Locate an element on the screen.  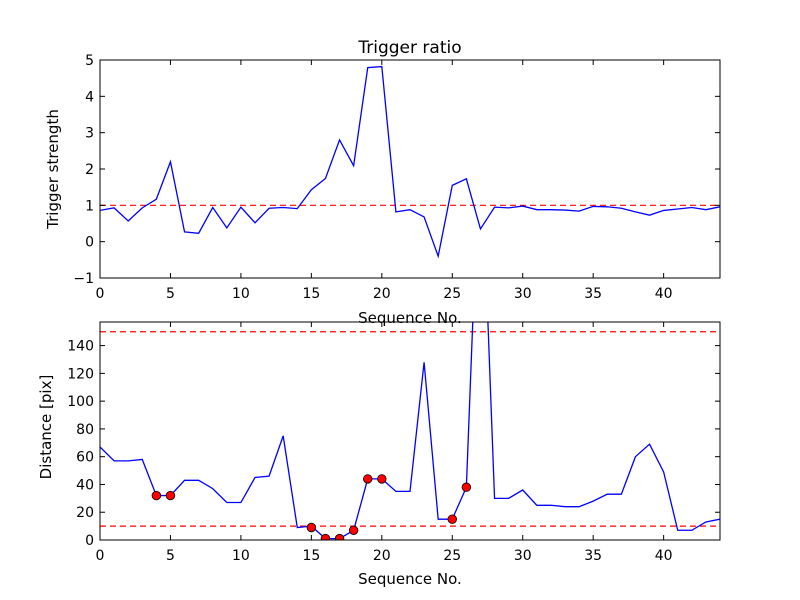
y-tick-label: −1 is located at coordinates (83, 279).